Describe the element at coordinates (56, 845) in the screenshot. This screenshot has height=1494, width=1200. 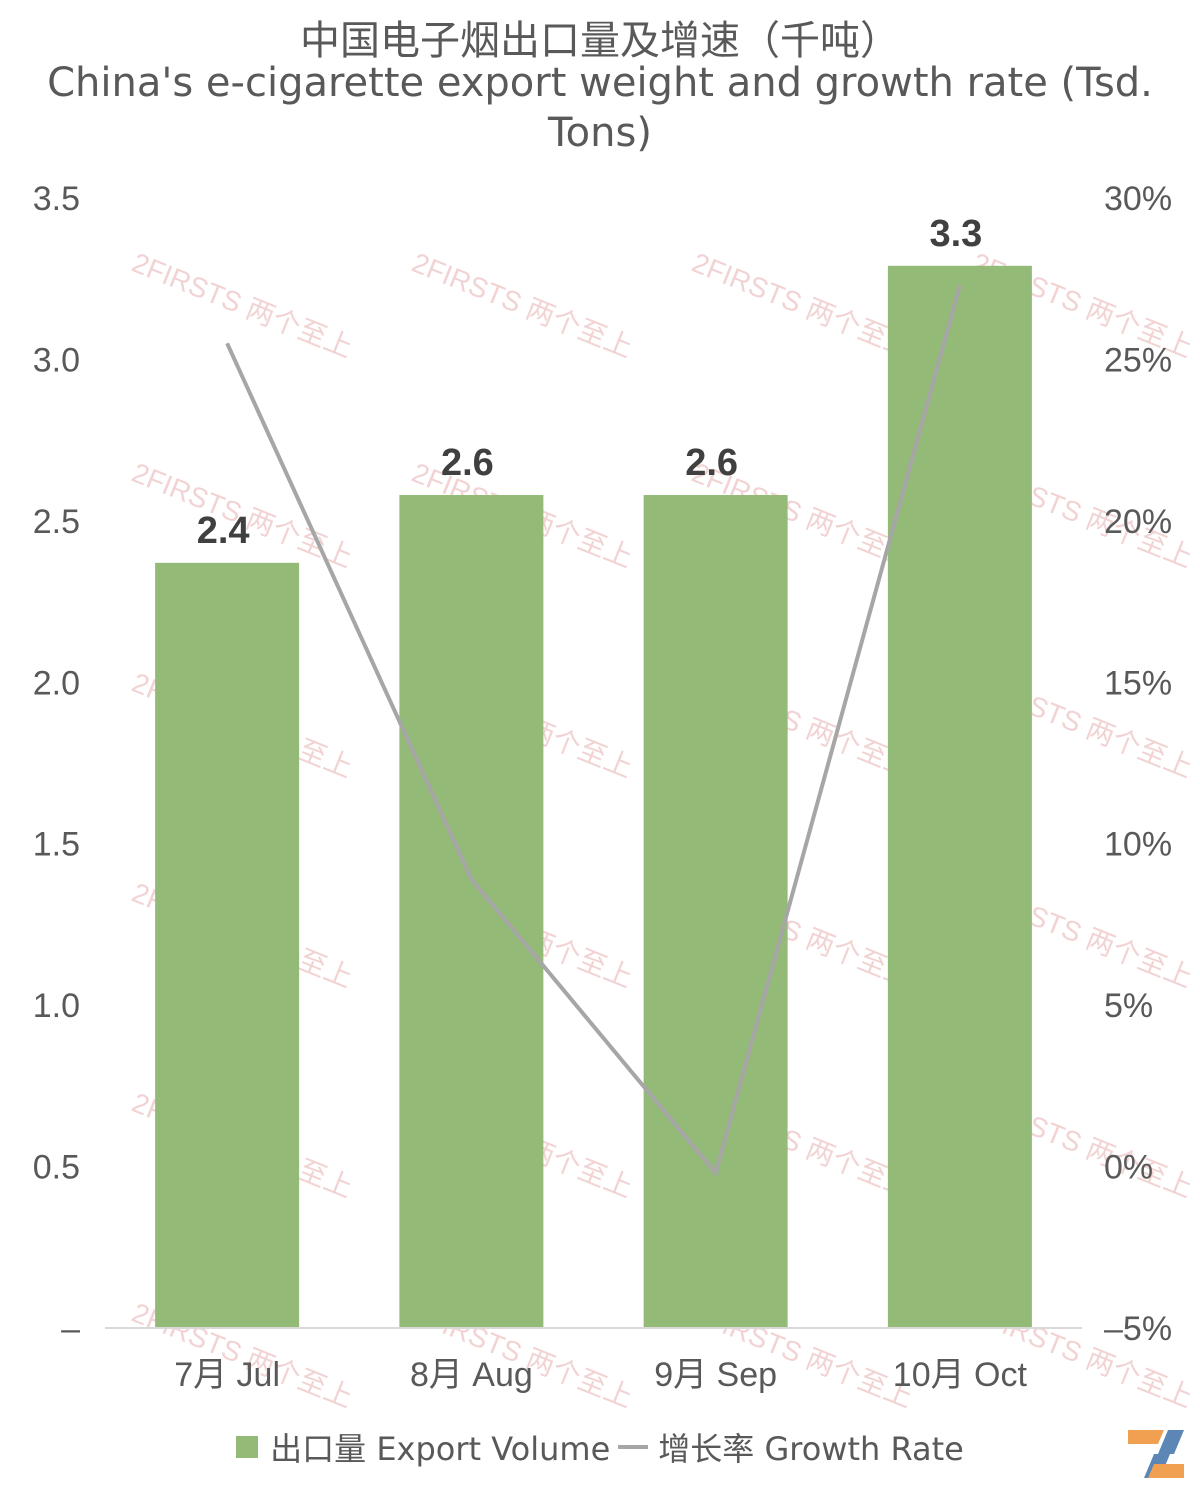
I see `y-left-tick-label: 1.5` at that location.